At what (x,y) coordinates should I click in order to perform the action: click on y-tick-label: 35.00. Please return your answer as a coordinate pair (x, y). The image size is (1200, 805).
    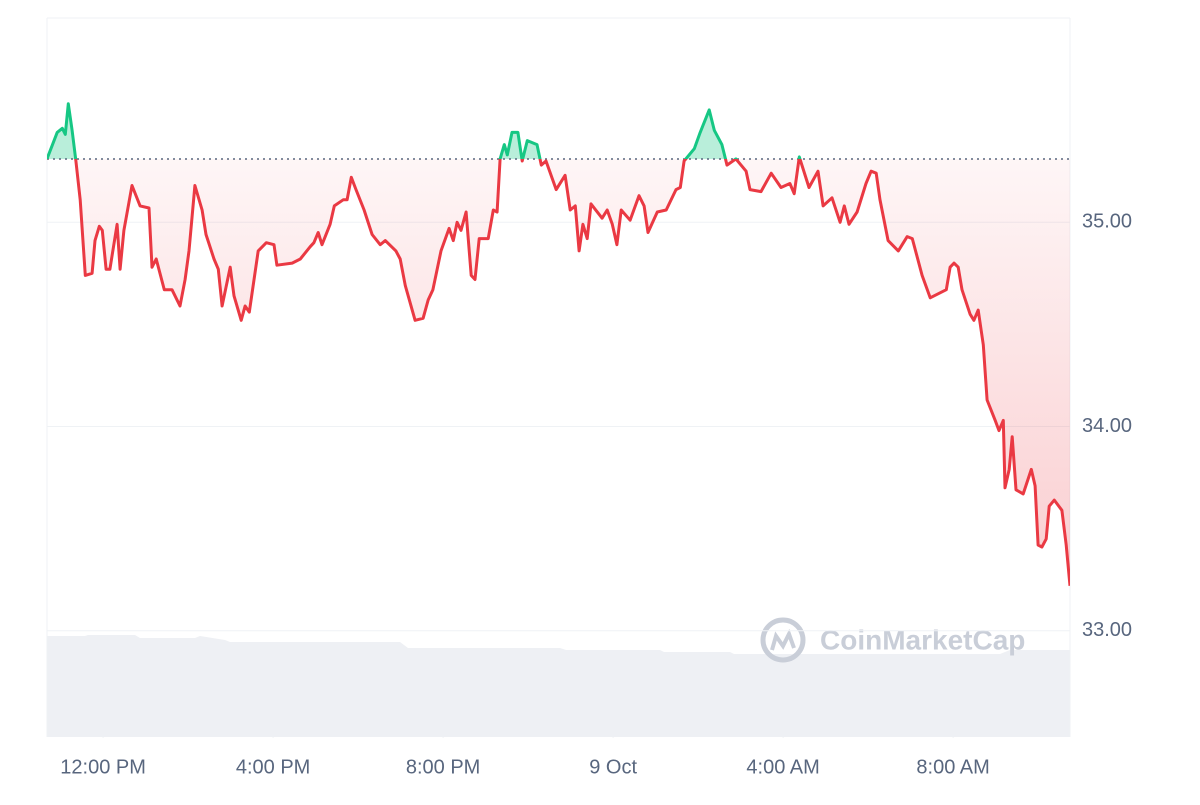
    Looking at the image, I should click on (1107, 222).